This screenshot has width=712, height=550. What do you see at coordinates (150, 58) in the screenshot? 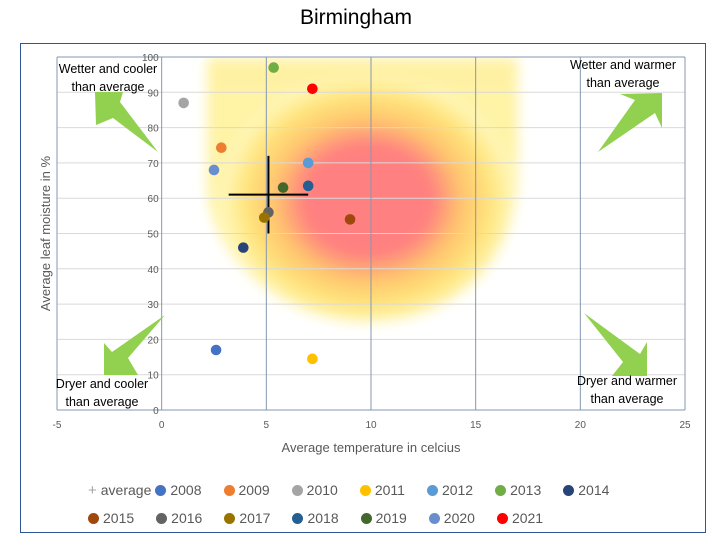
I see `y-tick-label: 100` at bounding box center [150, 58].